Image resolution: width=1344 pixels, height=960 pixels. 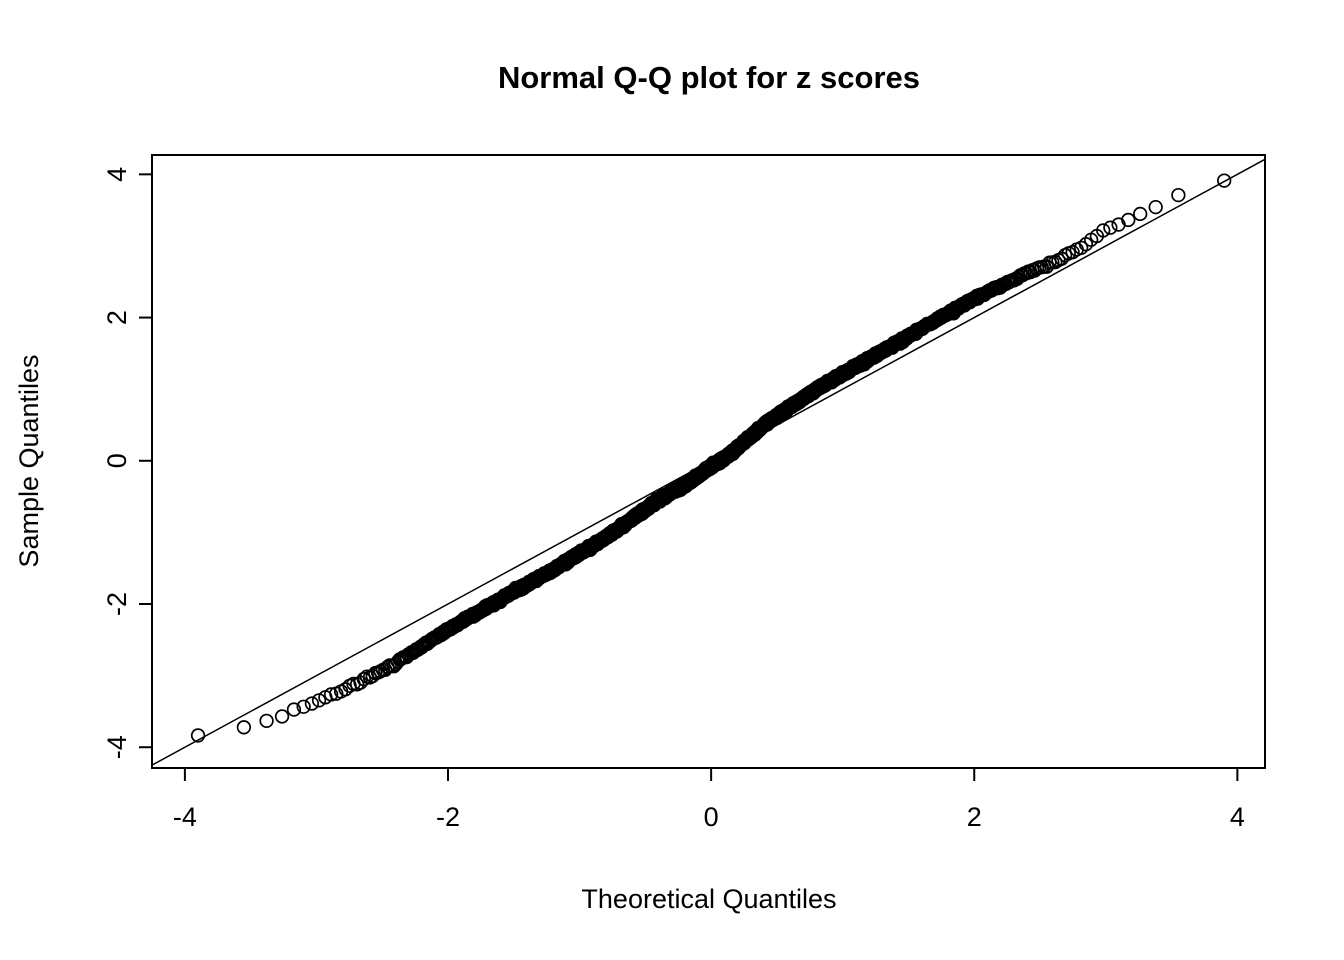 I want to click on x-tick-label: 2, so click(x=974, y=817).